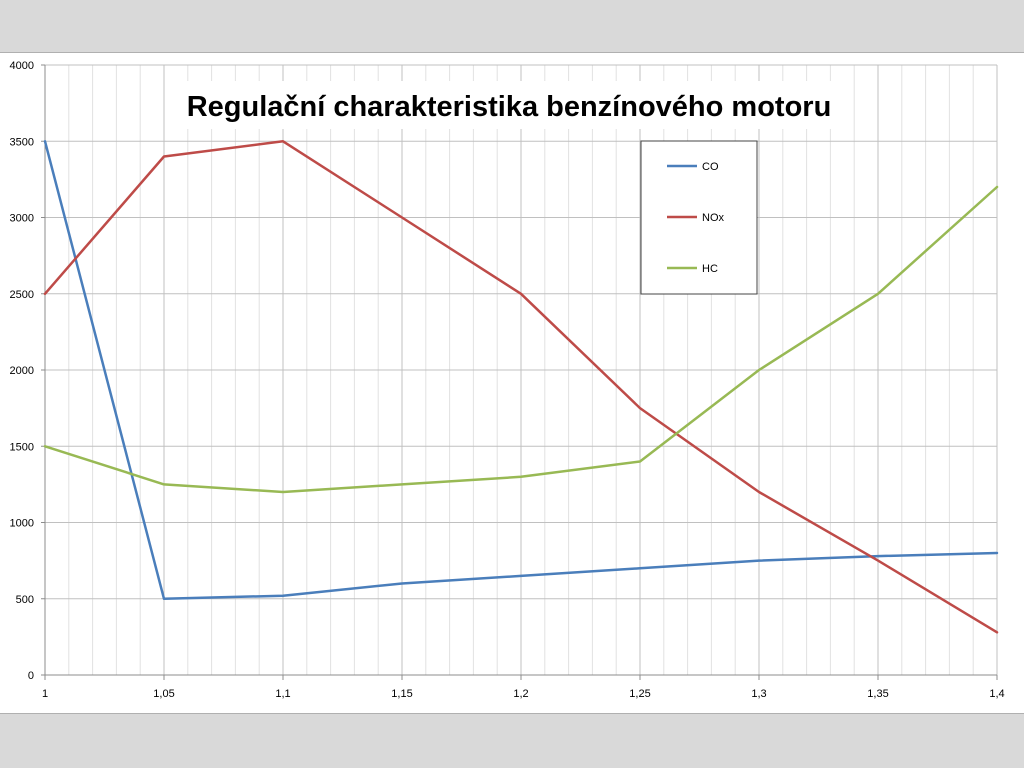 The height and width of the screenshot is (768, 1024). Describe the element at coordinates (758, 694) in the screenshot. I see `x-tick-label: 1,3` at that location.